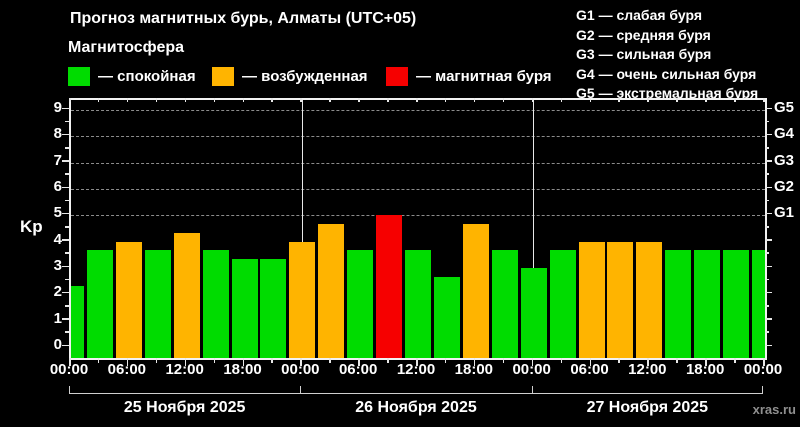 The width and height of the screenshot is (800, 427). I want to click on g-legend-item-g4: G4 — очень сильная буря, so click(666, 73).